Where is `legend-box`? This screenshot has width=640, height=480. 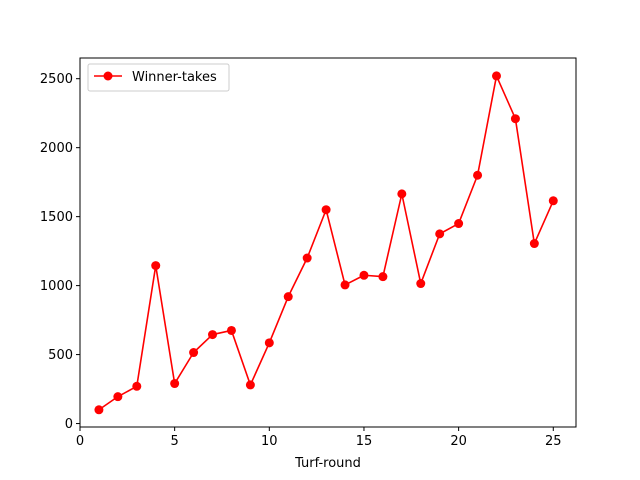
legend-box is located at coordinates (158, 77).